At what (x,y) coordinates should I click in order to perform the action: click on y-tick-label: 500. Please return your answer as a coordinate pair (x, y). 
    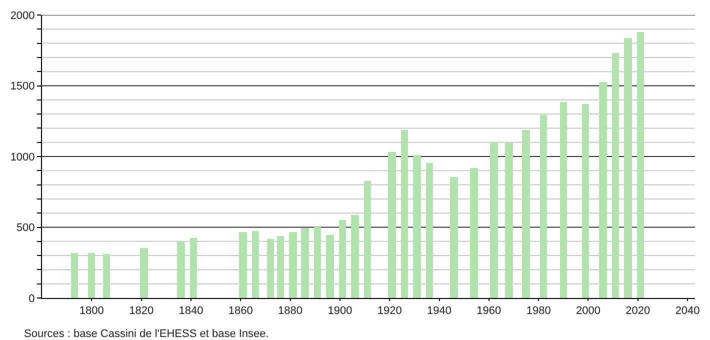
    Looking at the image, I should click on (25, 228).